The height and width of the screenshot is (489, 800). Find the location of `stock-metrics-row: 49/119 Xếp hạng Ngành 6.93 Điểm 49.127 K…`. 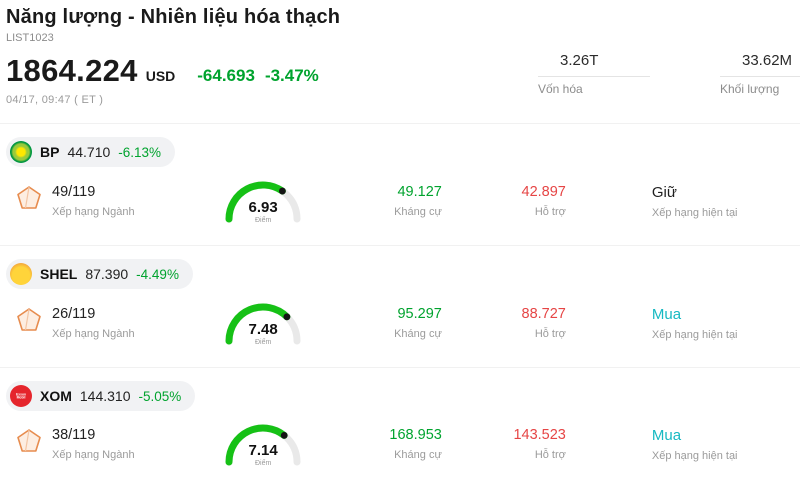

stock-metrics-row: 49/119 Xếp hạng Ngành 6.93 Điểm 49.127 K… is located at coordinates (403, 204).